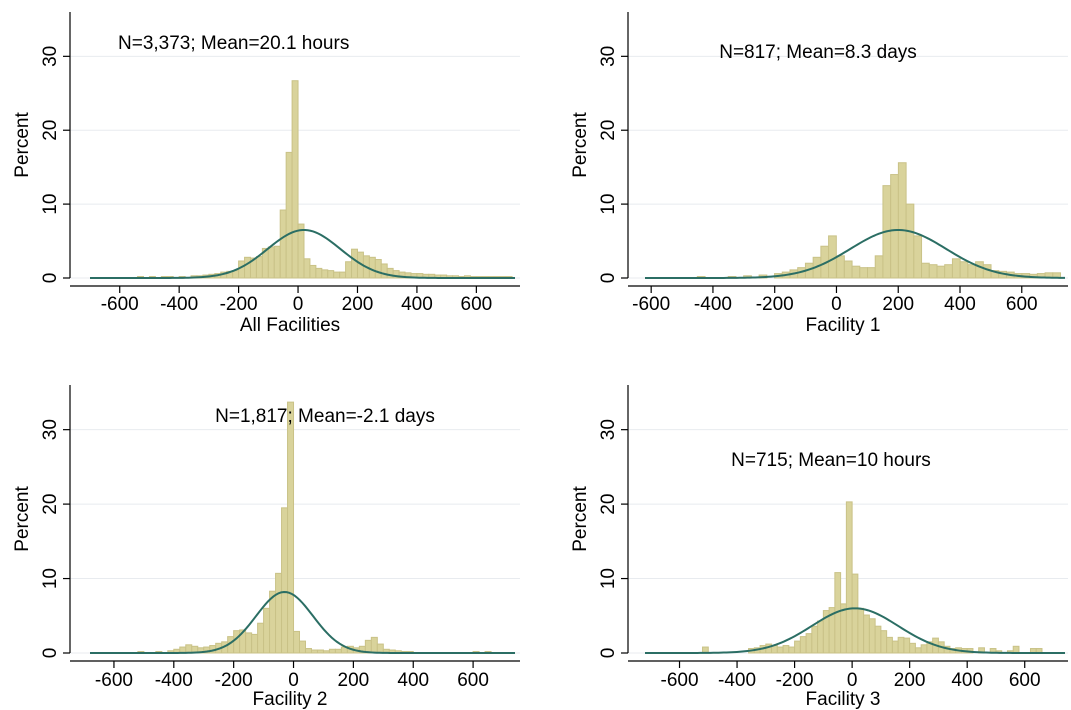  Describe the element at coordinates (325, 416) in the screenshot. I see `summary-annotation: N=1,817; Mean=-2.1 days` at that location.